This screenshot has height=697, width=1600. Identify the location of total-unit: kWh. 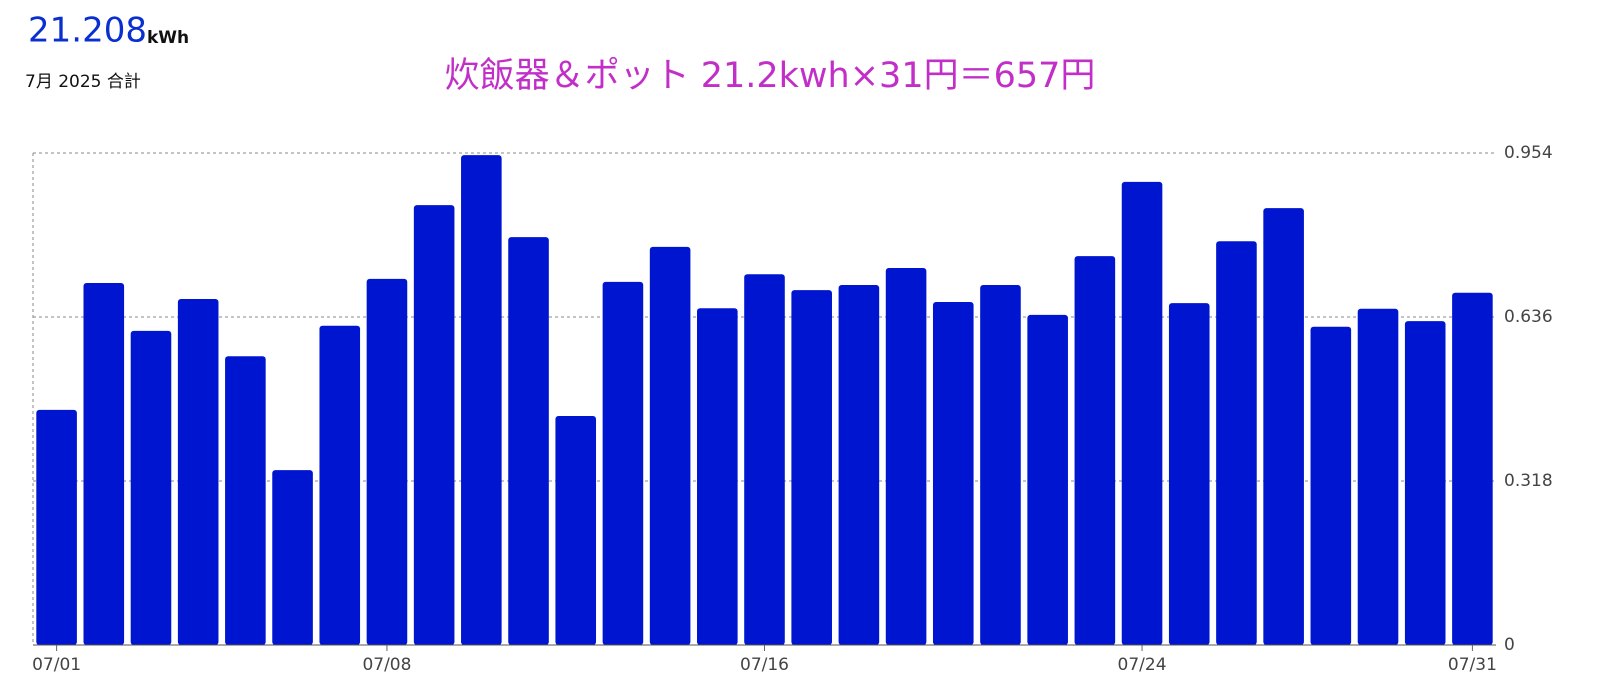
(168, 38).